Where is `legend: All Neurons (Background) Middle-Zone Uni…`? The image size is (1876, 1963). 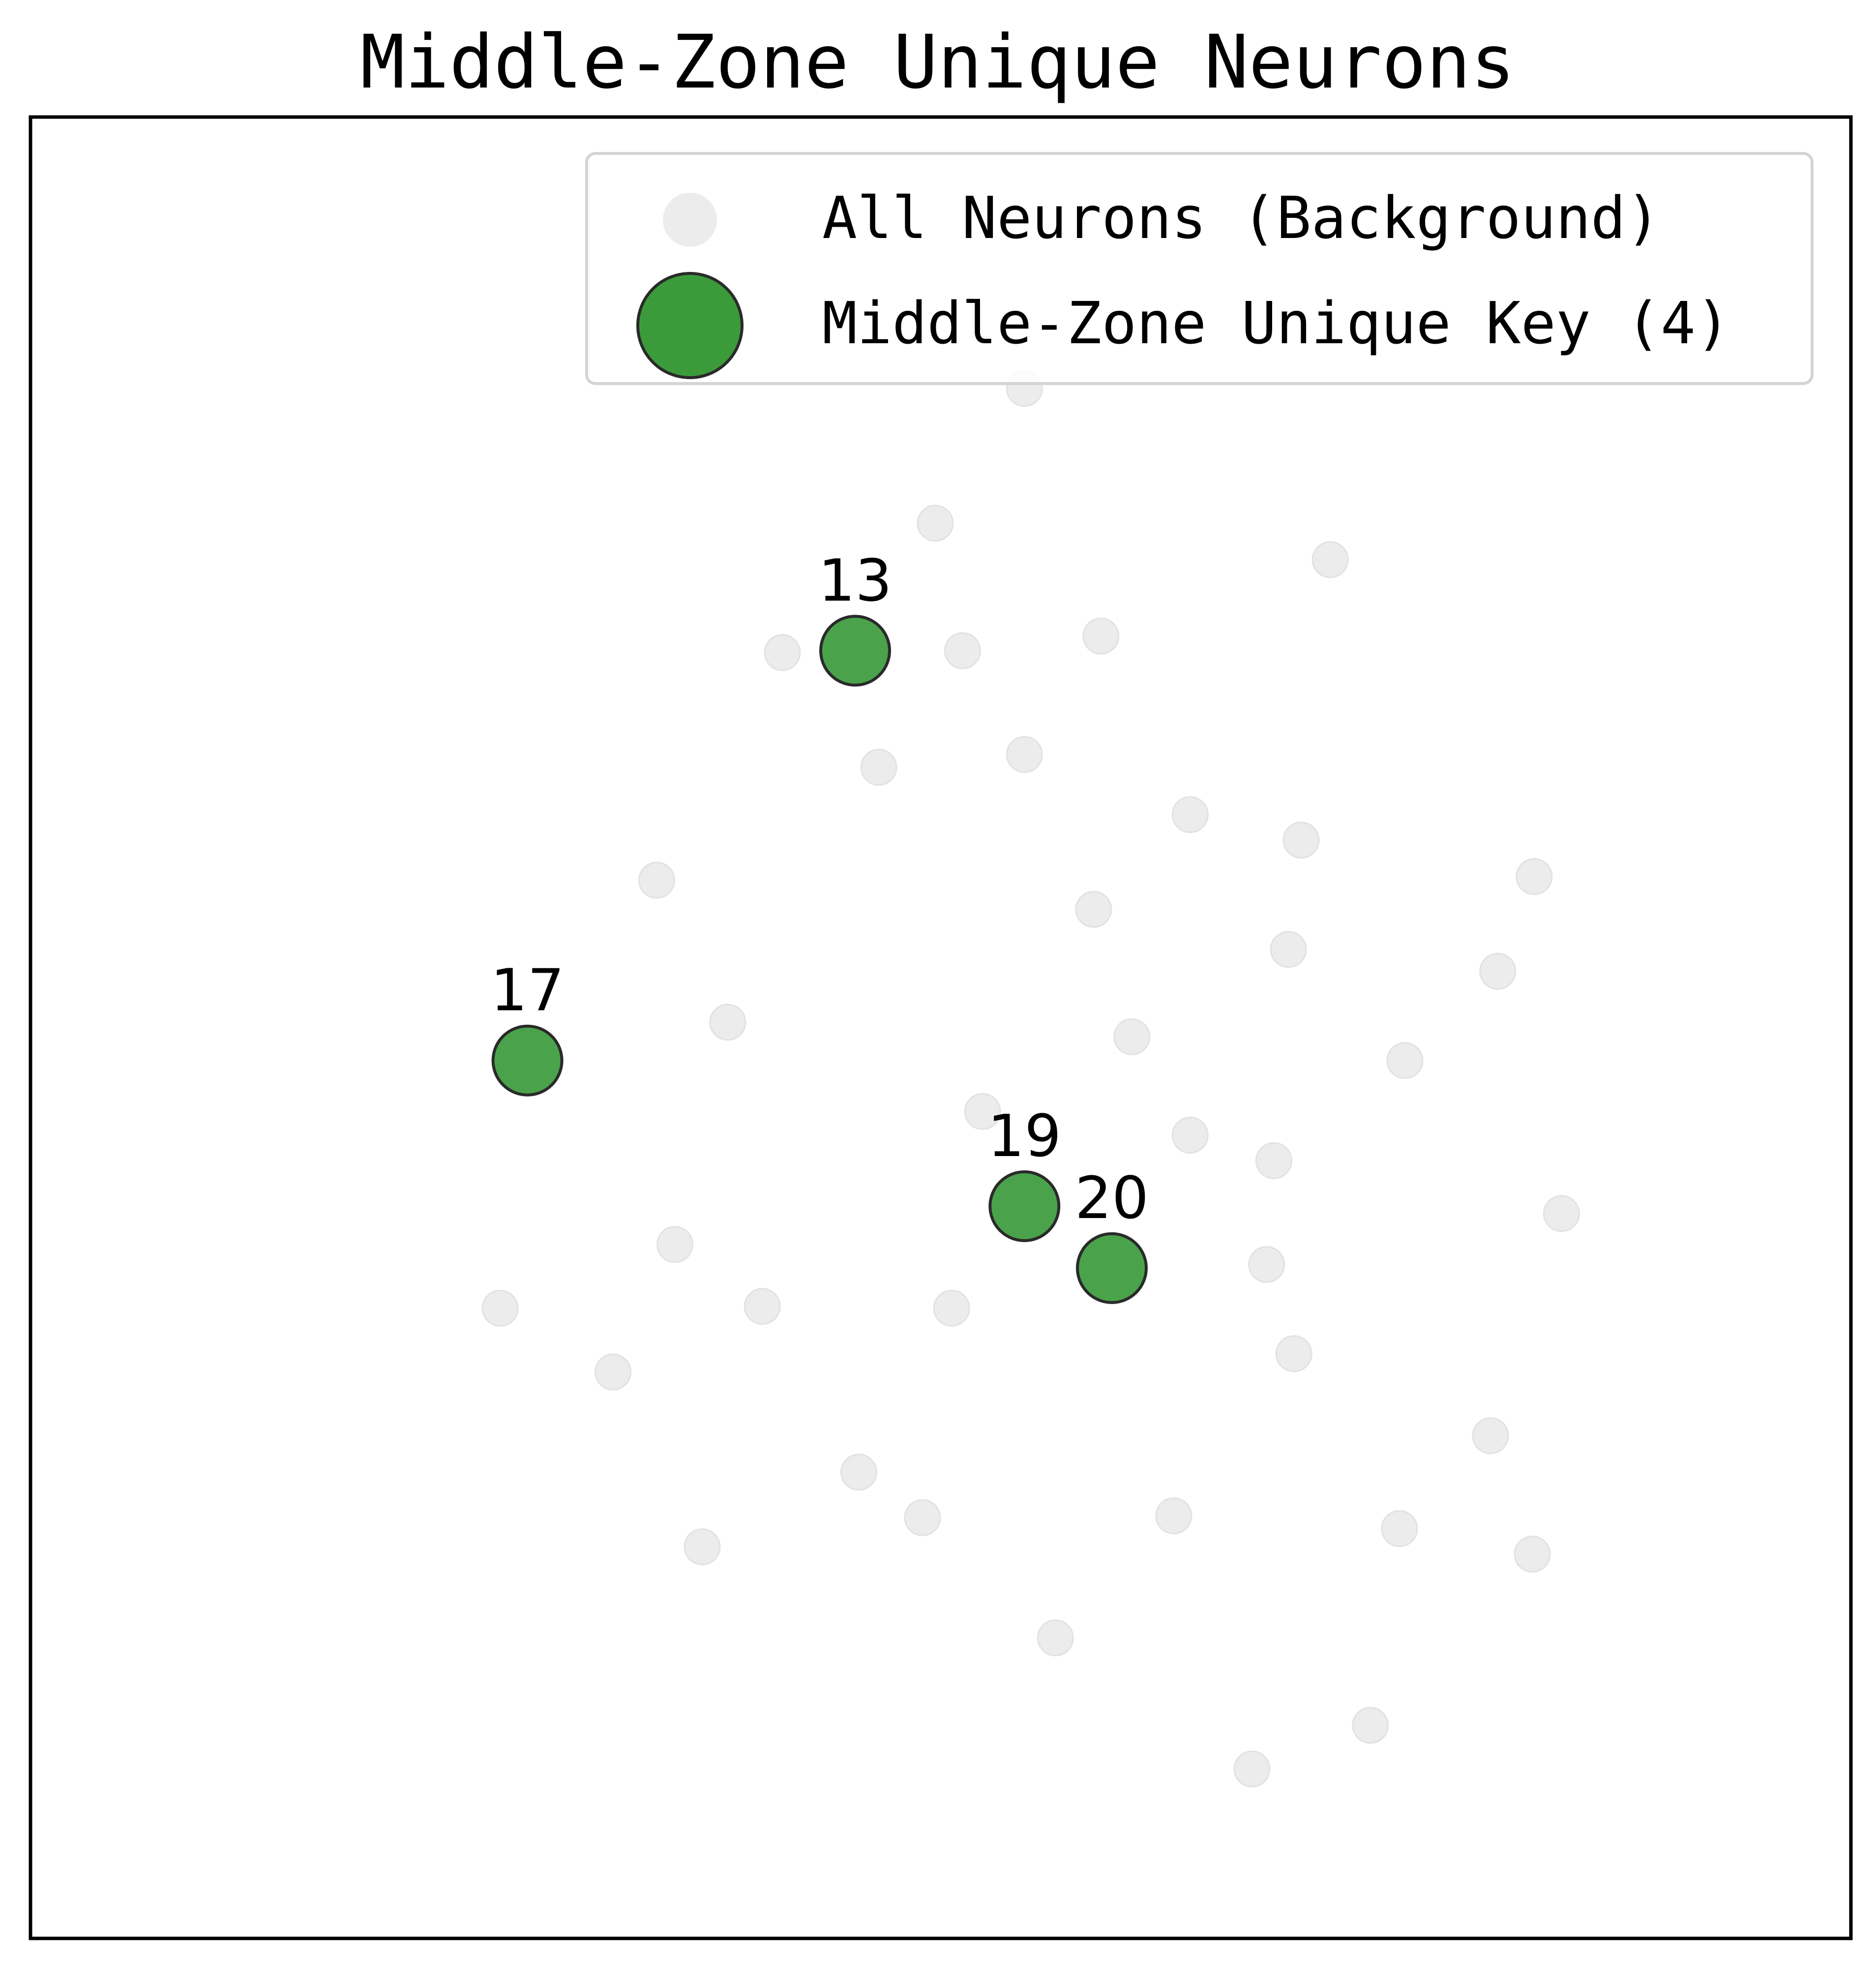 legend: All Neurons (Background) Middle-Zone Uni… is located at coordinates (1199, 268).